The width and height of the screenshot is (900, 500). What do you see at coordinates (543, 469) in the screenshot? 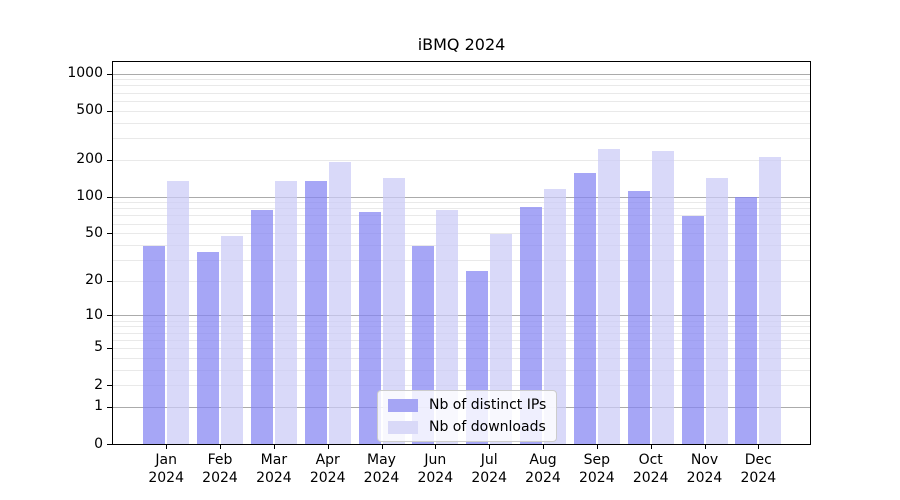
I see `x-label-aug: Aug 2024` at bounding box center [543, 469].